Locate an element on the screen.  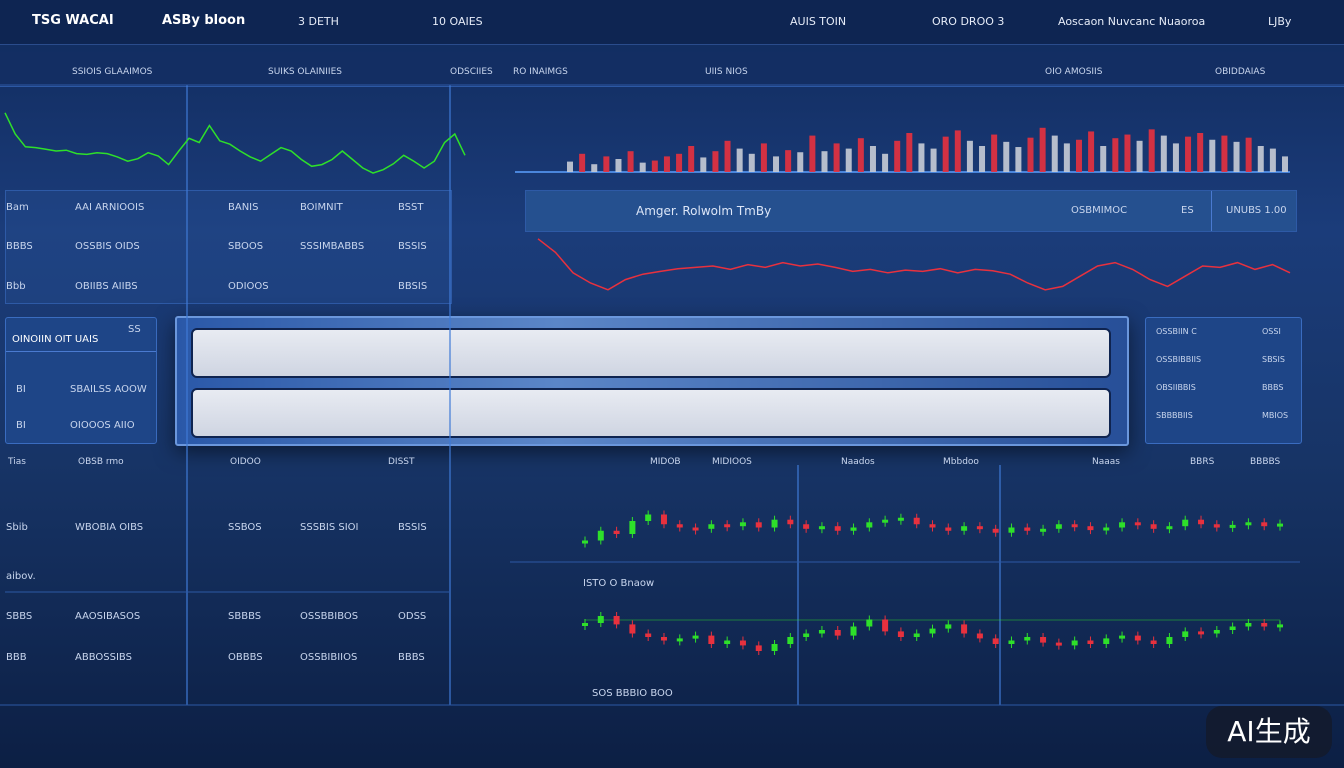
table-cell: AAOSIBASOS is located at coordinates (108, 616).